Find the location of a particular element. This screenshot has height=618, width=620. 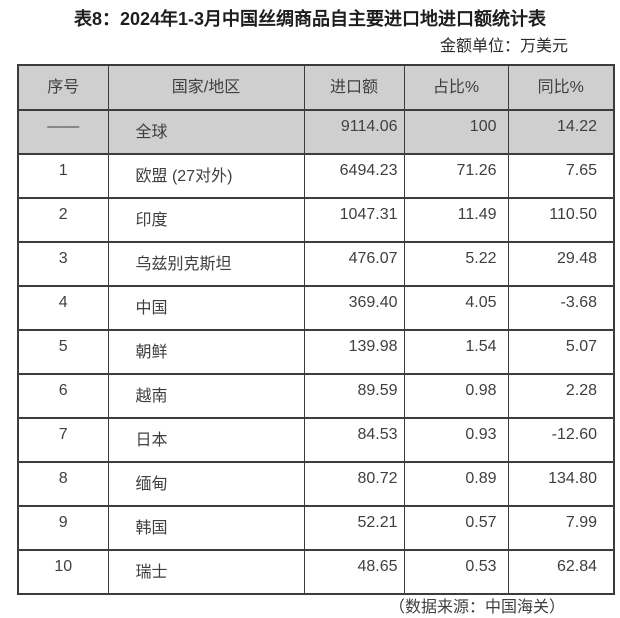

row-yoy: 110.50 is located at coordinates (561, 220).